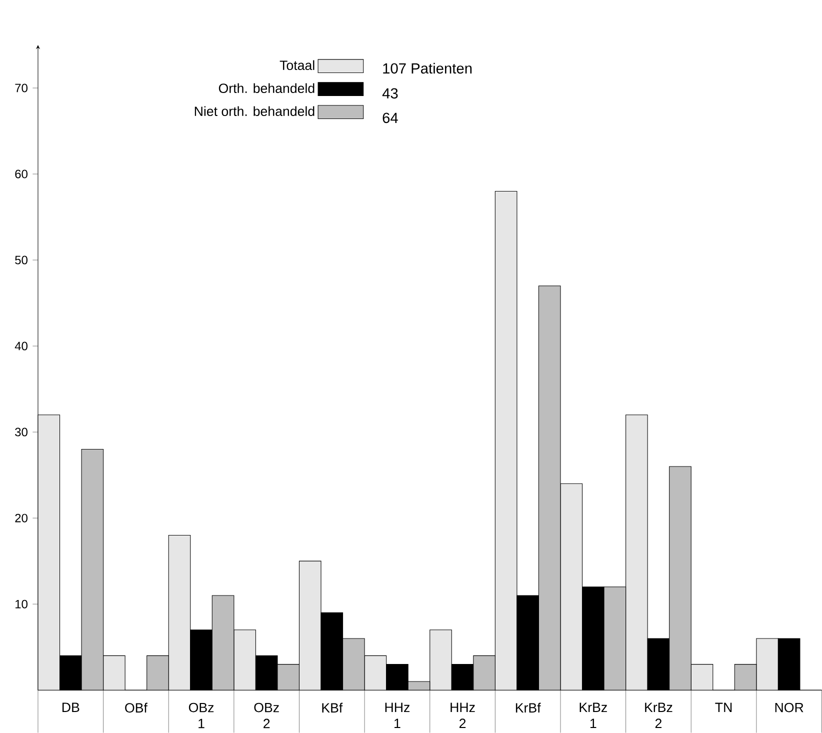 This screenshot has height=733, width=822. I want to click on legend-label: Totaal, so click(297, 65).